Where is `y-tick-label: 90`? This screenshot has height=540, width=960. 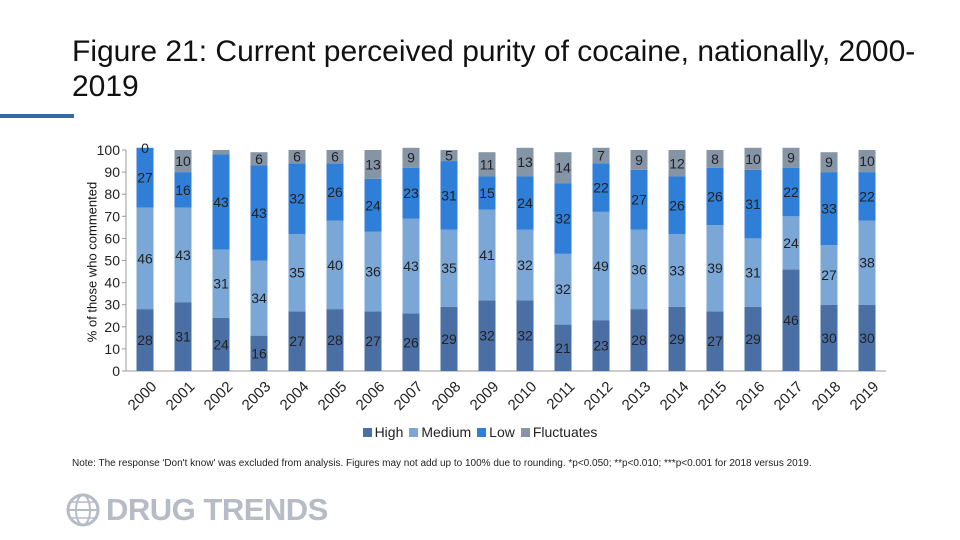
y-tick-label: 90 is located at coordinates (112, 172).